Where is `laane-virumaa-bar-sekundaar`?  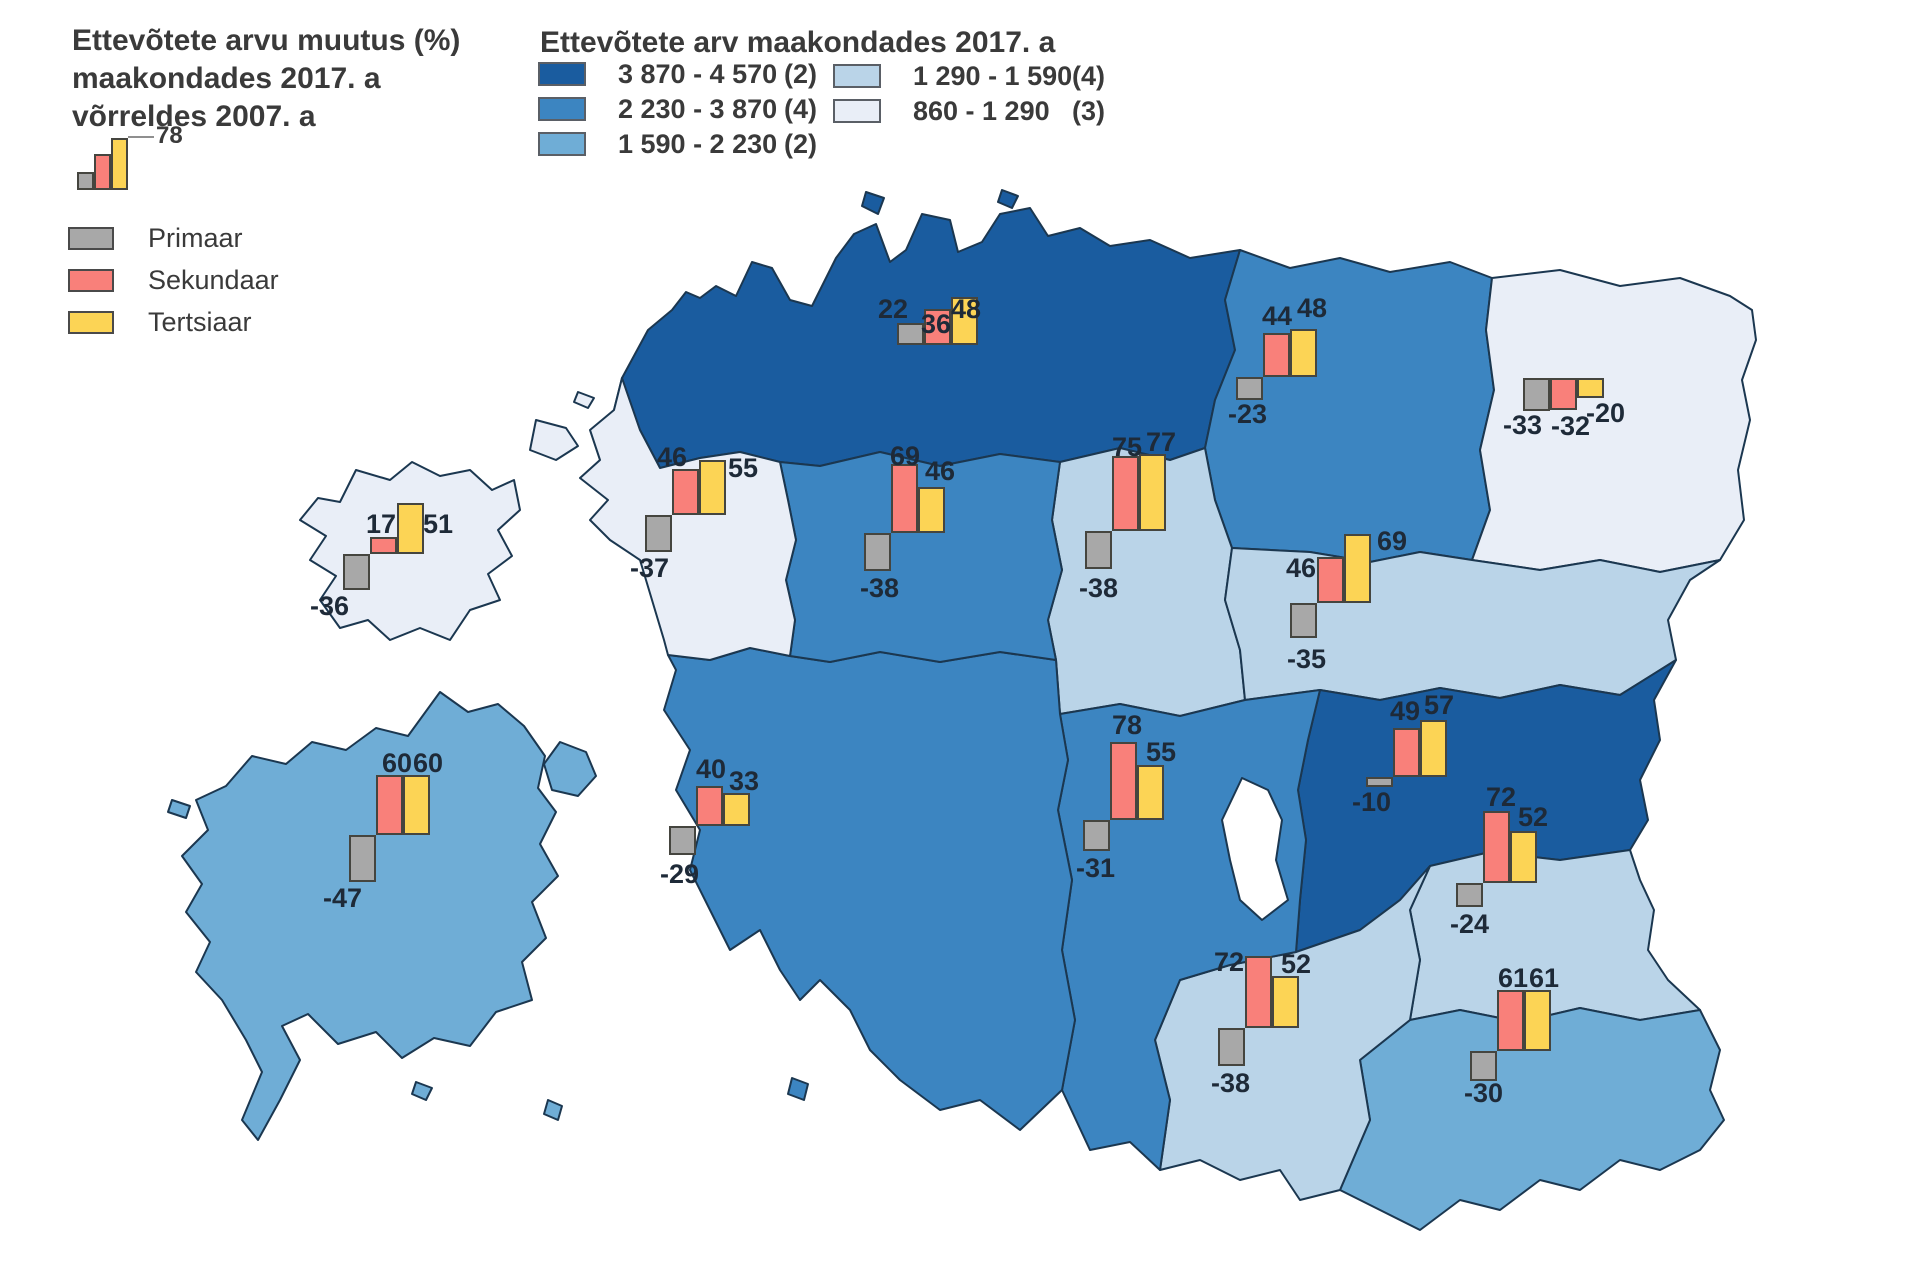 laane-virumaa-bar-sekundaar is located at coordinates (1276, 355).